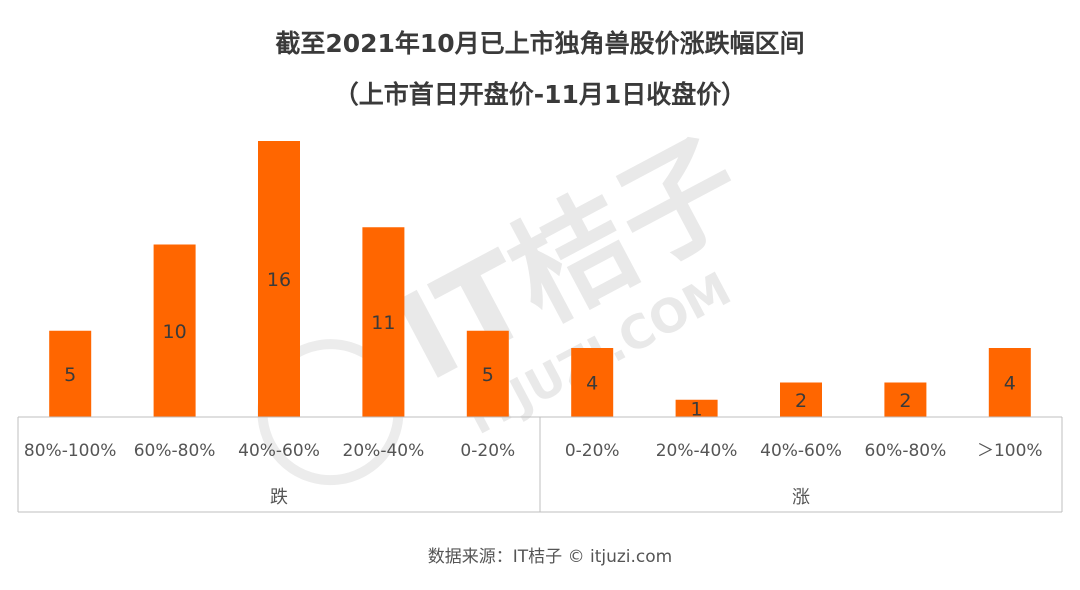 The height and width of the screenshot is (590, 1080). I want to click on x-tick-label-9: 60%-80%, so click(906, 451).